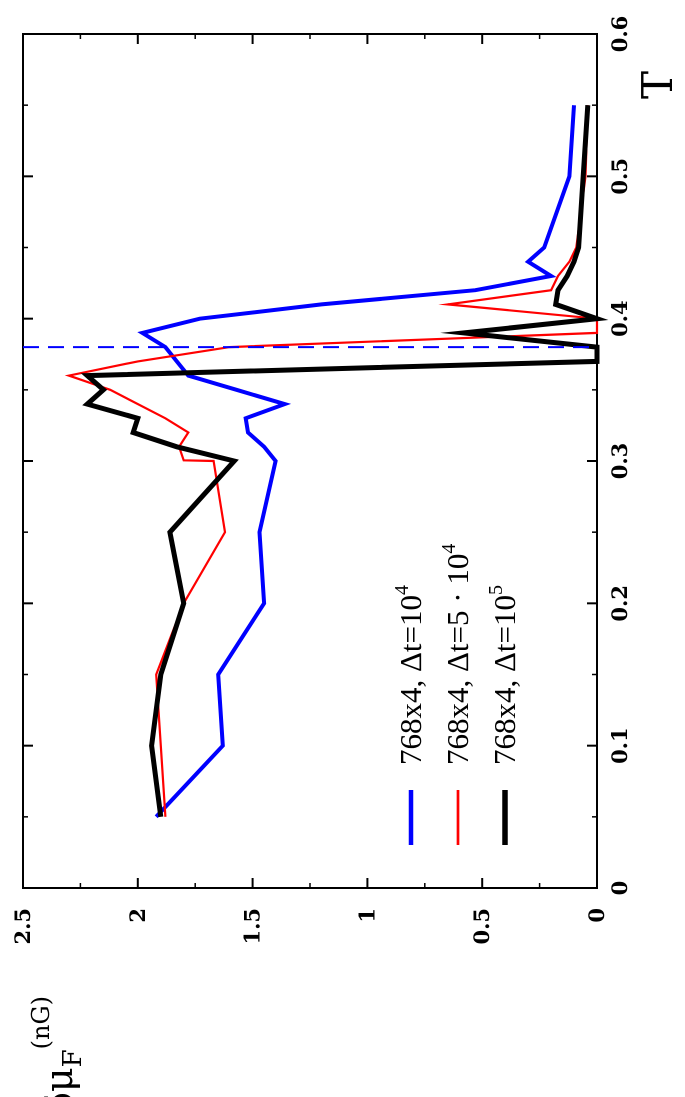 The height and width of the screenshot is (1097, 685). What do you see at coordinates (619, 176) in the screenshot?
I see `x-tick-label: 0.5` at bounding box center [619, 176].